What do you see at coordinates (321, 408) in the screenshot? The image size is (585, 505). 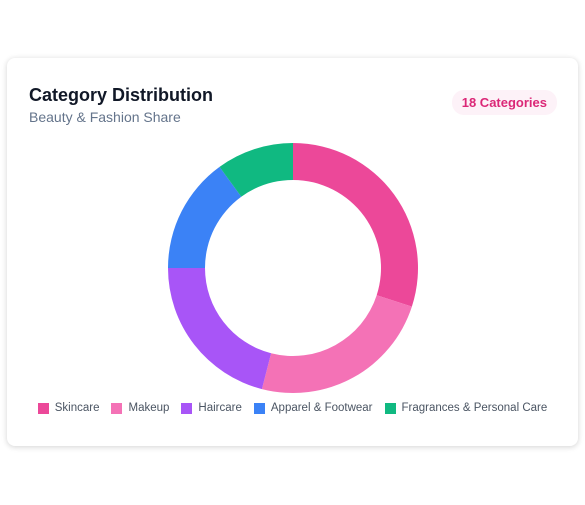 I see `legend-label: Apparel & Footwear` at bounding box center [321, 408].